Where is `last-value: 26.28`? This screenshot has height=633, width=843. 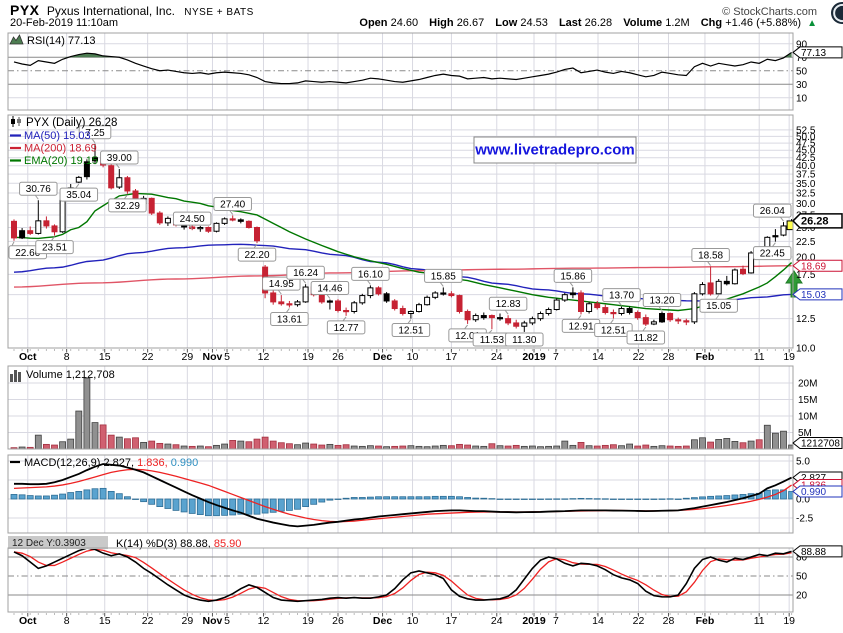 last-value: 26.28 is located at coordinates (598, 23).